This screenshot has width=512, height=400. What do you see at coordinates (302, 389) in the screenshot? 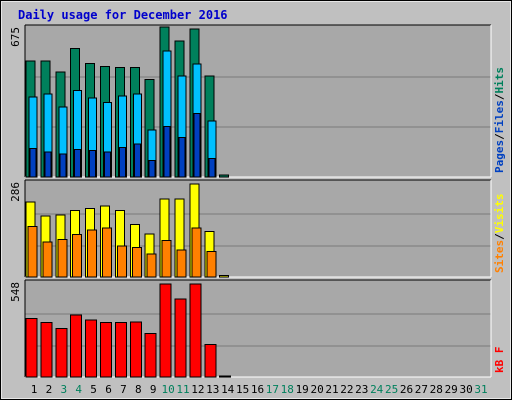
I see `day-label-19: 19` at bounding box center [302, 389].